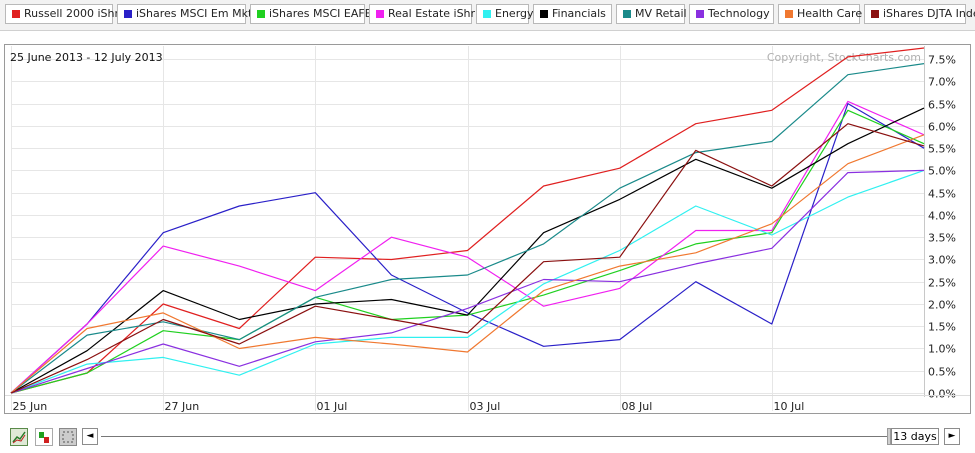  I want to click on x-tick-label: 10 Jul, so click(789, 406).